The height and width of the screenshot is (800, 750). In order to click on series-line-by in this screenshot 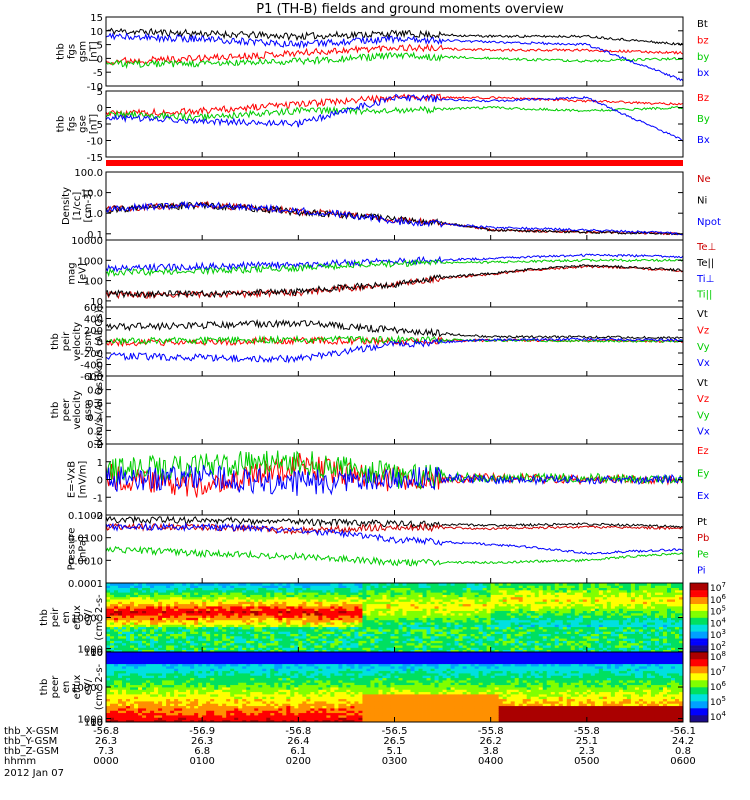, I will do `click(394, 60)`.